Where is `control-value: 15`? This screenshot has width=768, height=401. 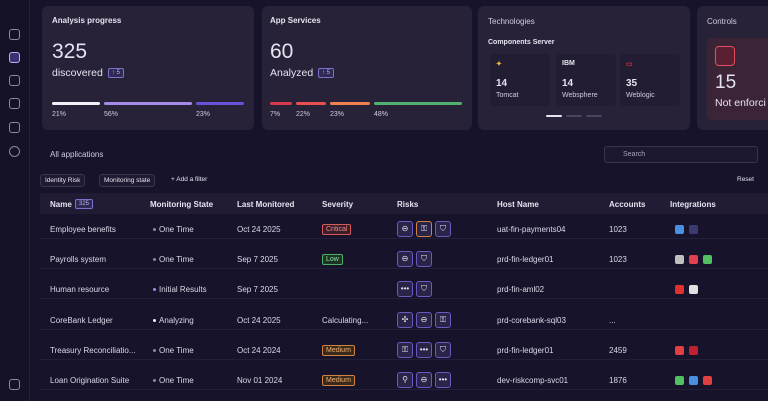 control-value: 15 is located at coordinates (726, 82).